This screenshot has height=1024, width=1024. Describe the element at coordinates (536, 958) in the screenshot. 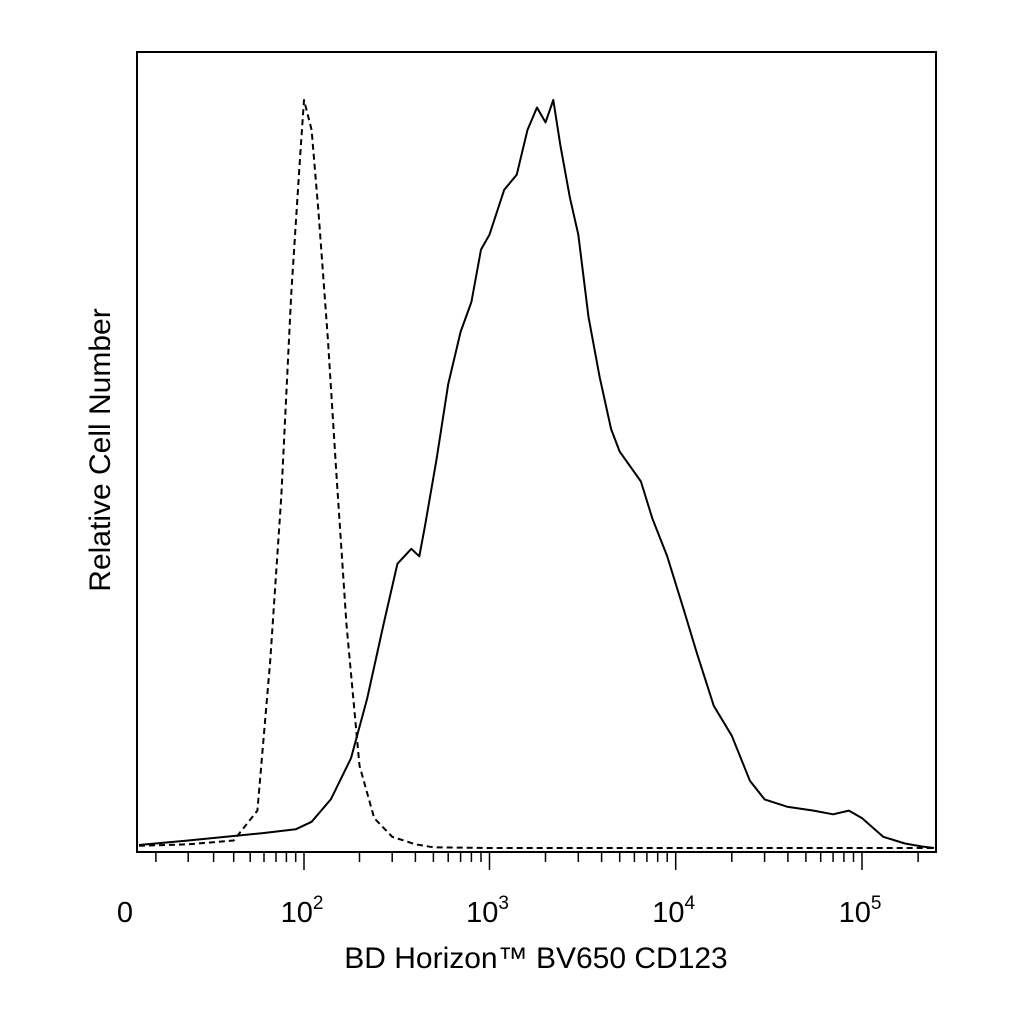

I see `x-axis-label: BD Horizon™ BV650 CD123` at that location.